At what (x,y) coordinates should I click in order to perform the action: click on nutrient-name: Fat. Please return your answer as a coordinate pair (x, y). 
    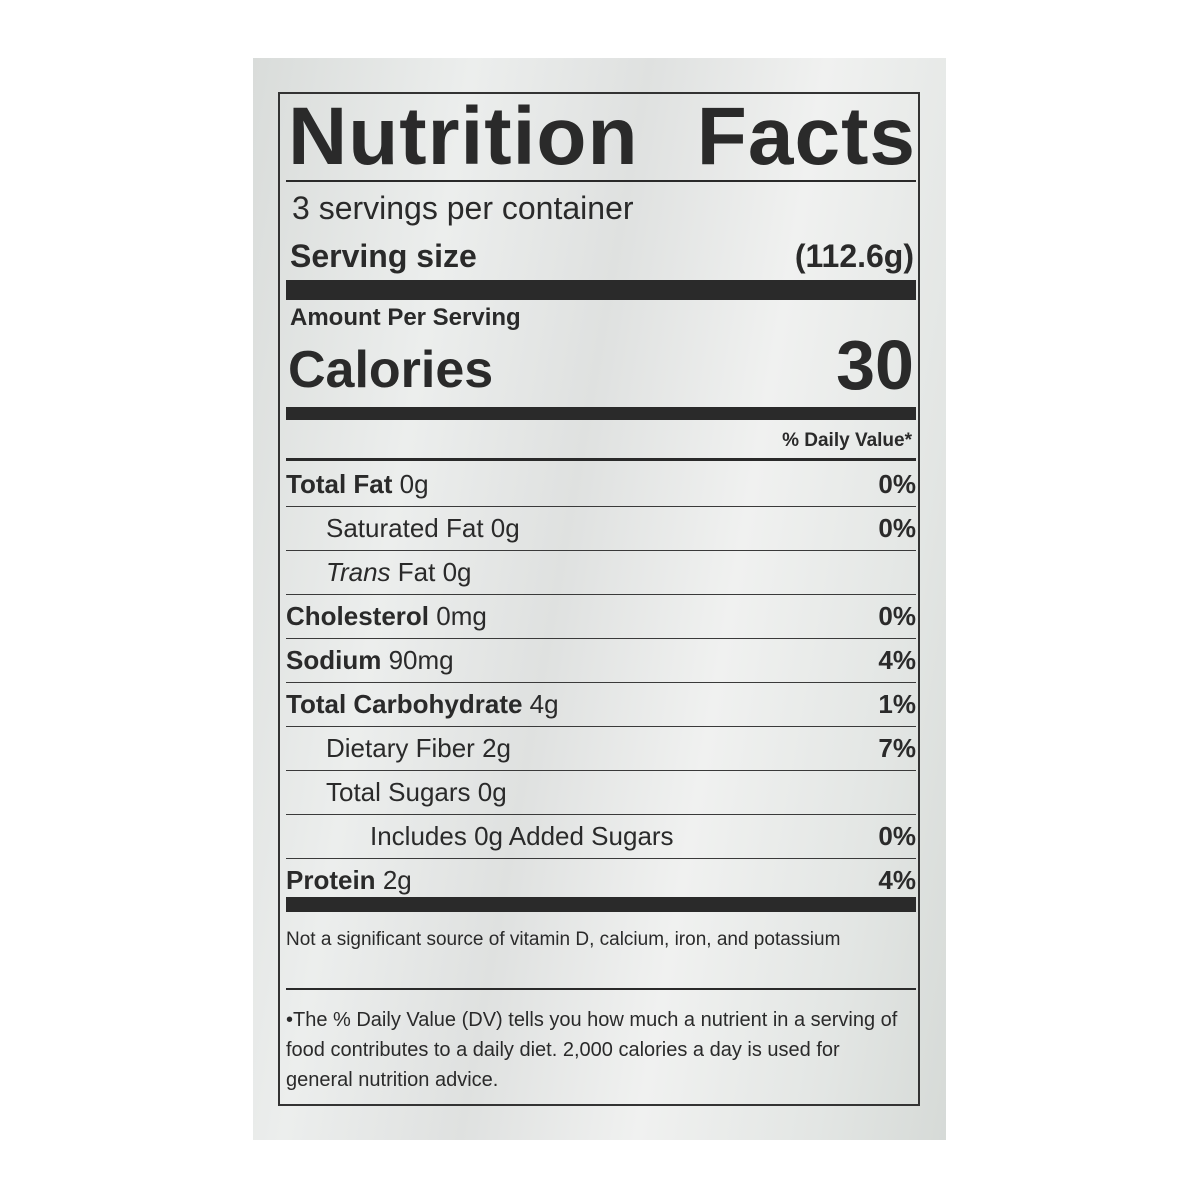
    Looking at the image, I should click on (416, 572).